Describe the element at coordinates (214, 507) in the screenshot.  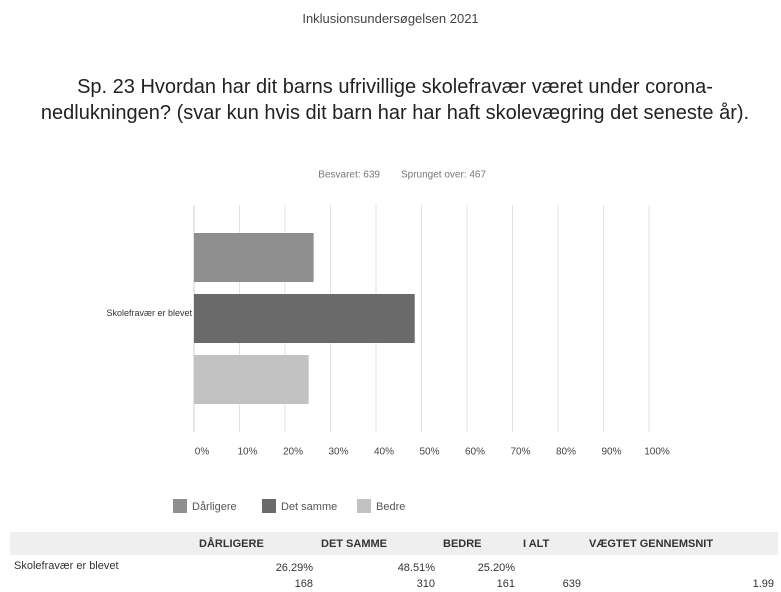
I see `legend-label: Dårligere` at that location.